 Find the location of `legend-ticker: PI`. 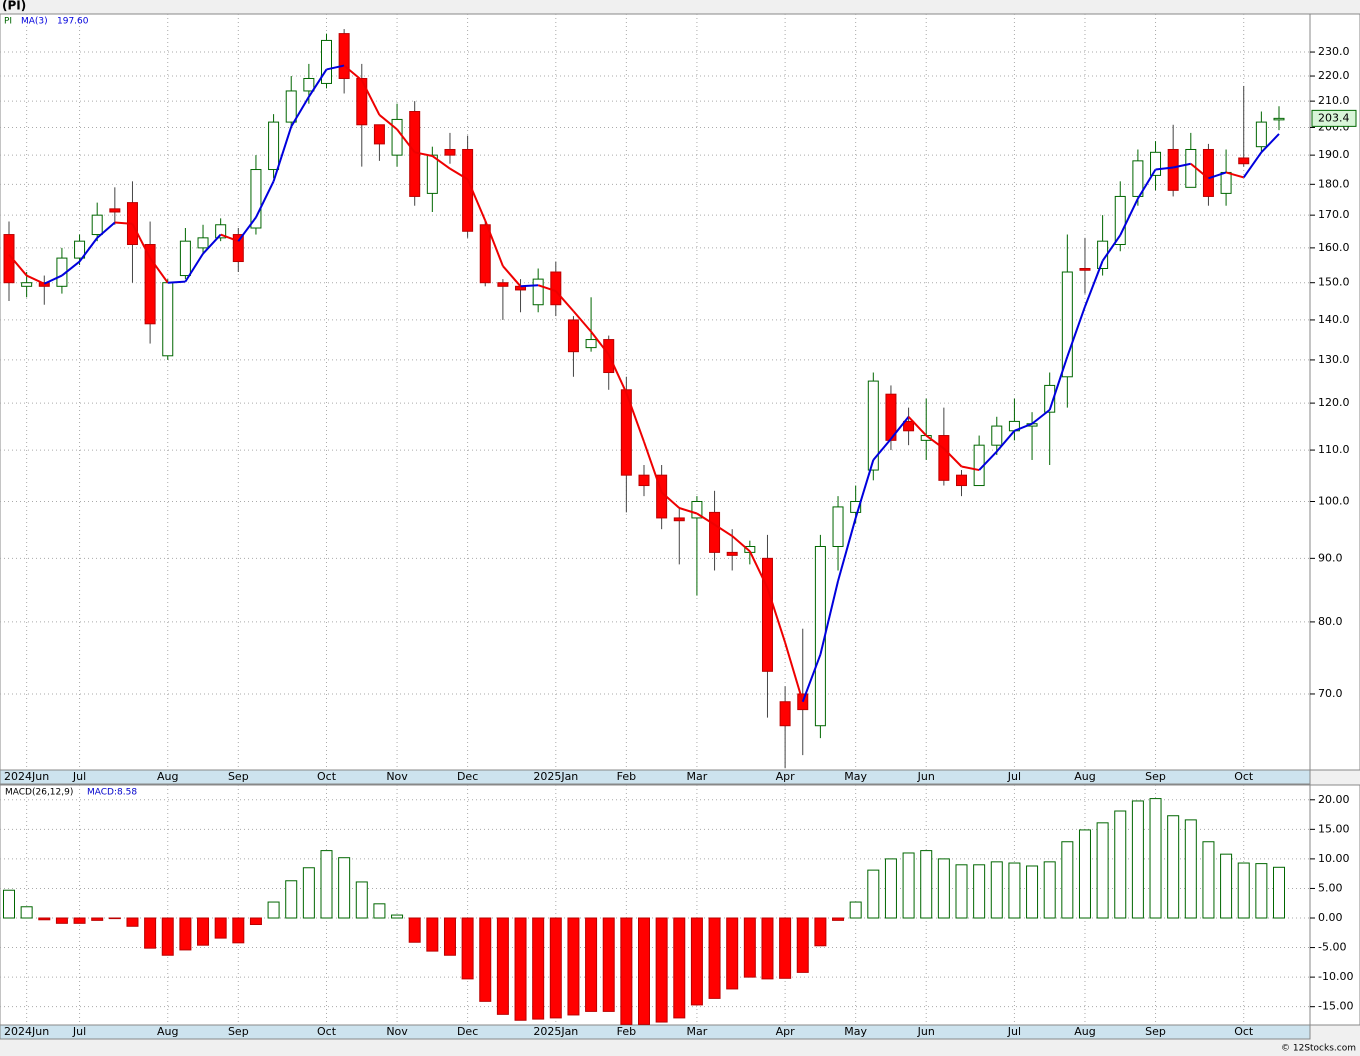

legend-ticker: PI is located at coordinates (8, 22).